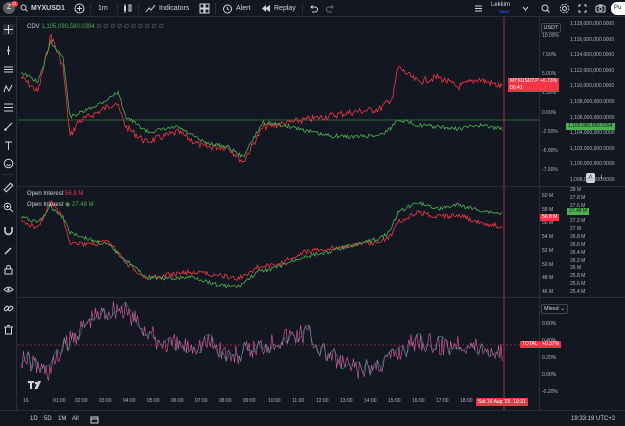 The image size is (625, 426). I want to click on fib-icon, so click(8, 107).